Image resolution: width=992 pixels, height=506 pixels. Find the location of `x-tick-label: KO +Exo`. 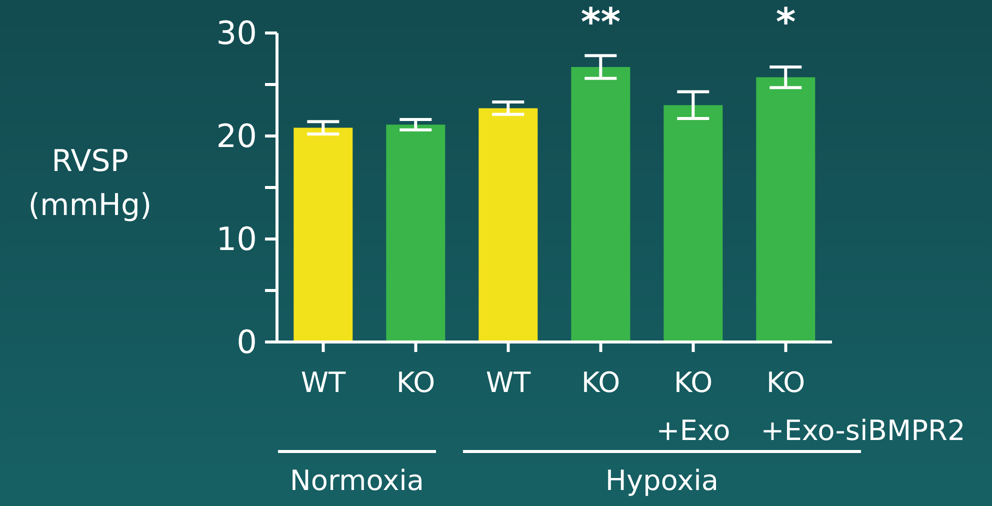

x-tick-label: KO +Exo is located at coordinates (693, 406).